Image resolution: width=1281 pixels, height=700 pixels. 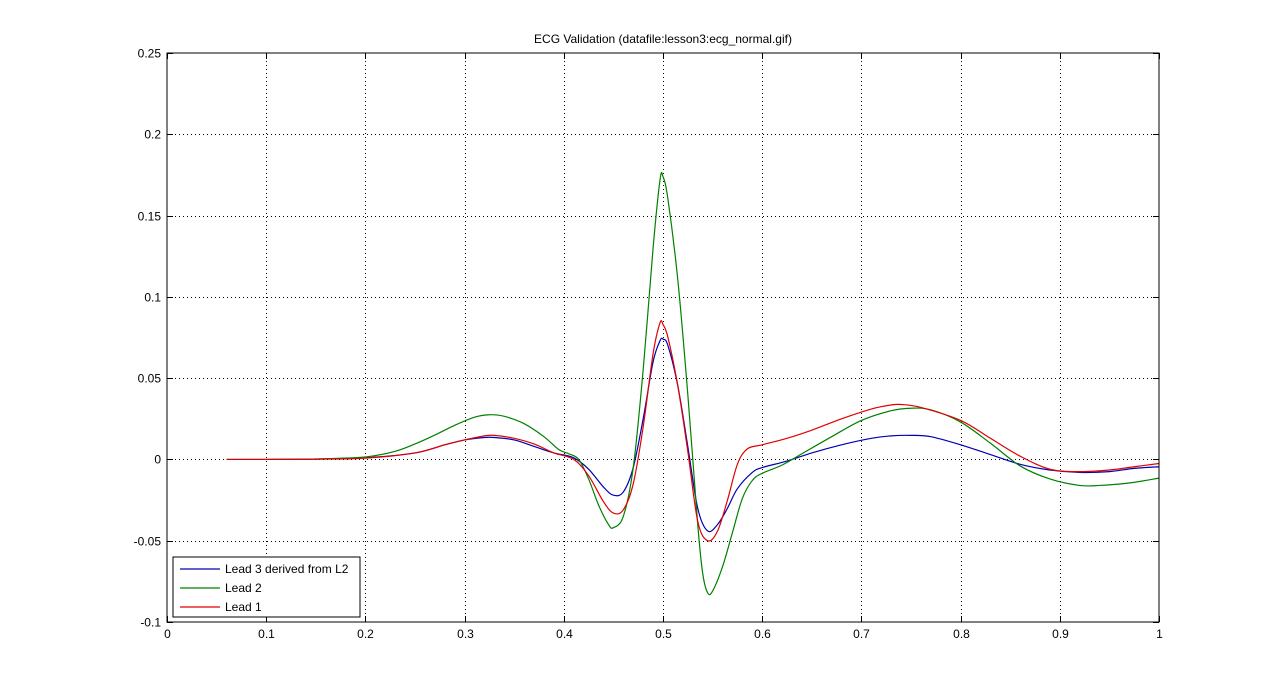 What do you see at coordinates (152, 298) in the screenshot?
I see `y-tick-label: 0.1` at bounding box center [152, 298].